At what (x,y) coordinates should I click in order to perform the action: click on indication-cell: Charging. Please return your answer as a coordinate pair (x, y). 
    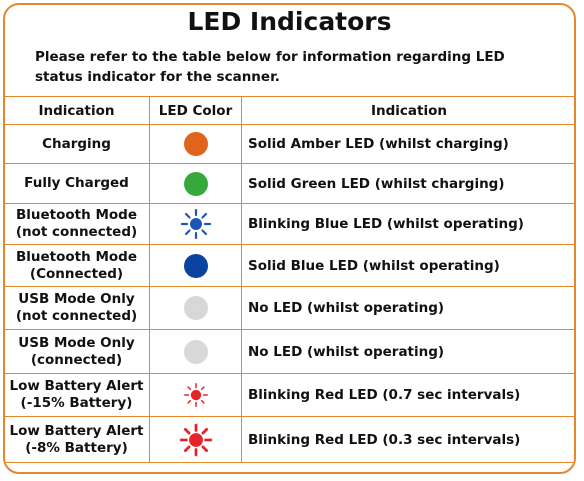
    Looking at the image, I should click on (77, 144).